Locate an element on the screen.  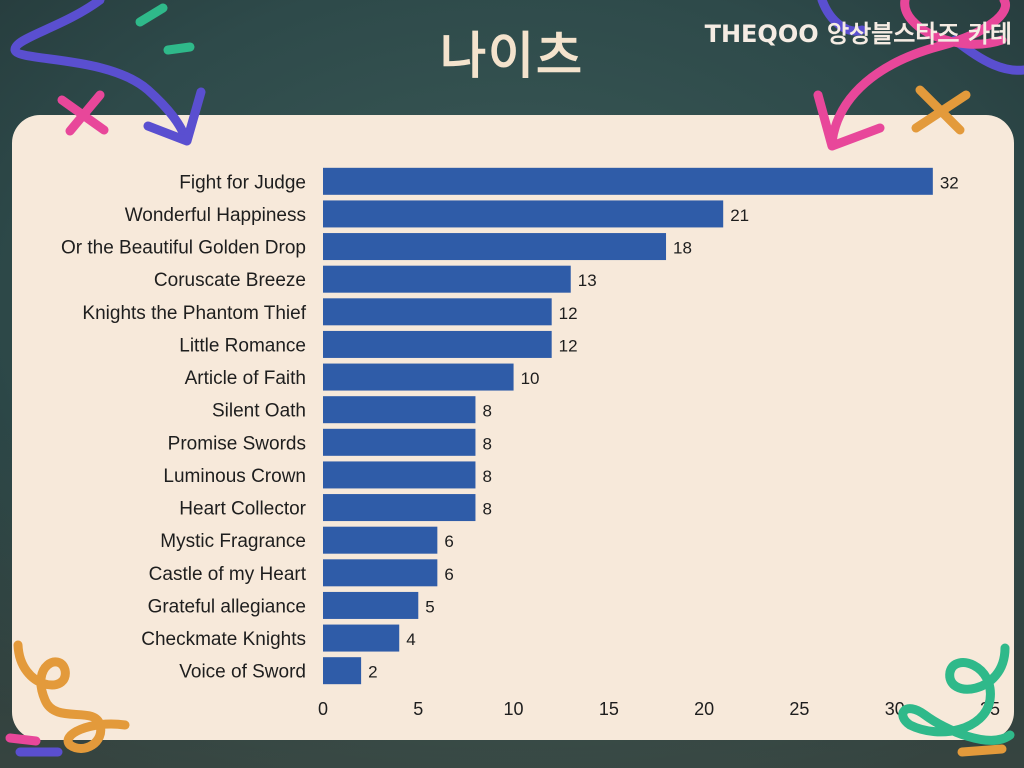
category-label: Luminous Crown is located at coordinates (234, 476).